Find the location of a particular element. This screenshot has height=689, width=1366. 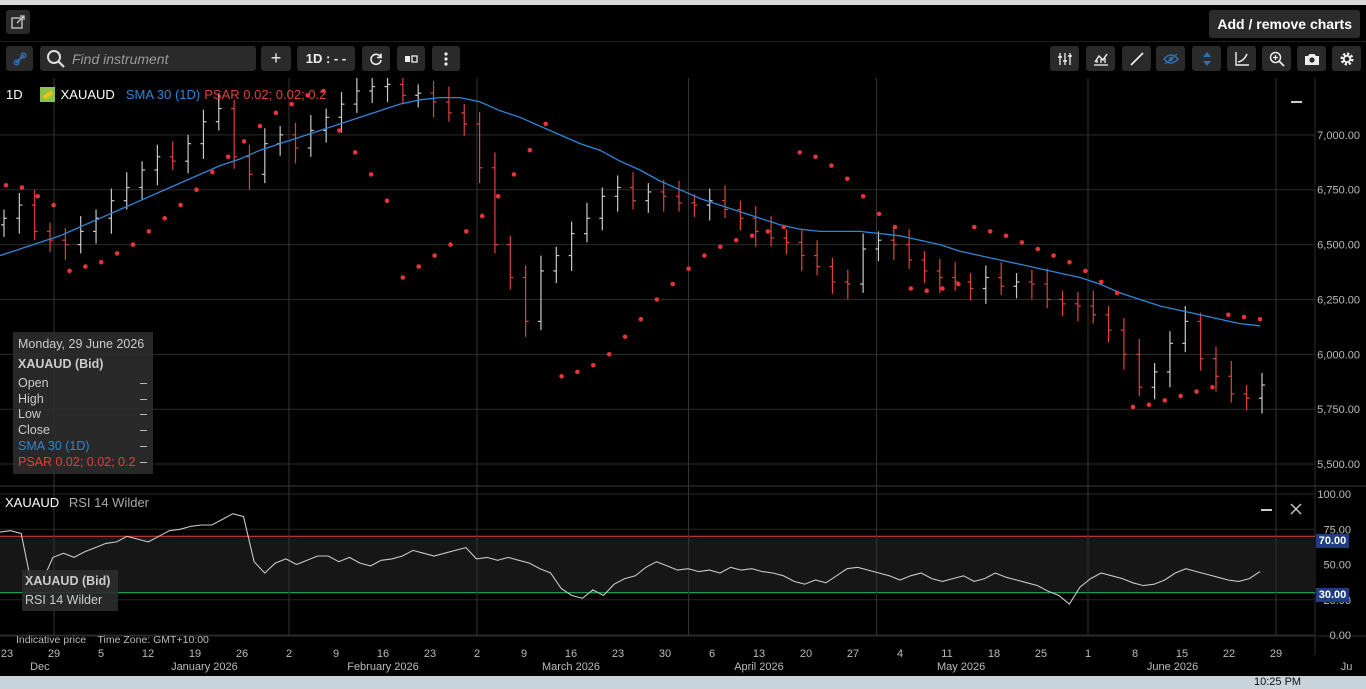

chart-style-button is located at coordinates (1100, 58).